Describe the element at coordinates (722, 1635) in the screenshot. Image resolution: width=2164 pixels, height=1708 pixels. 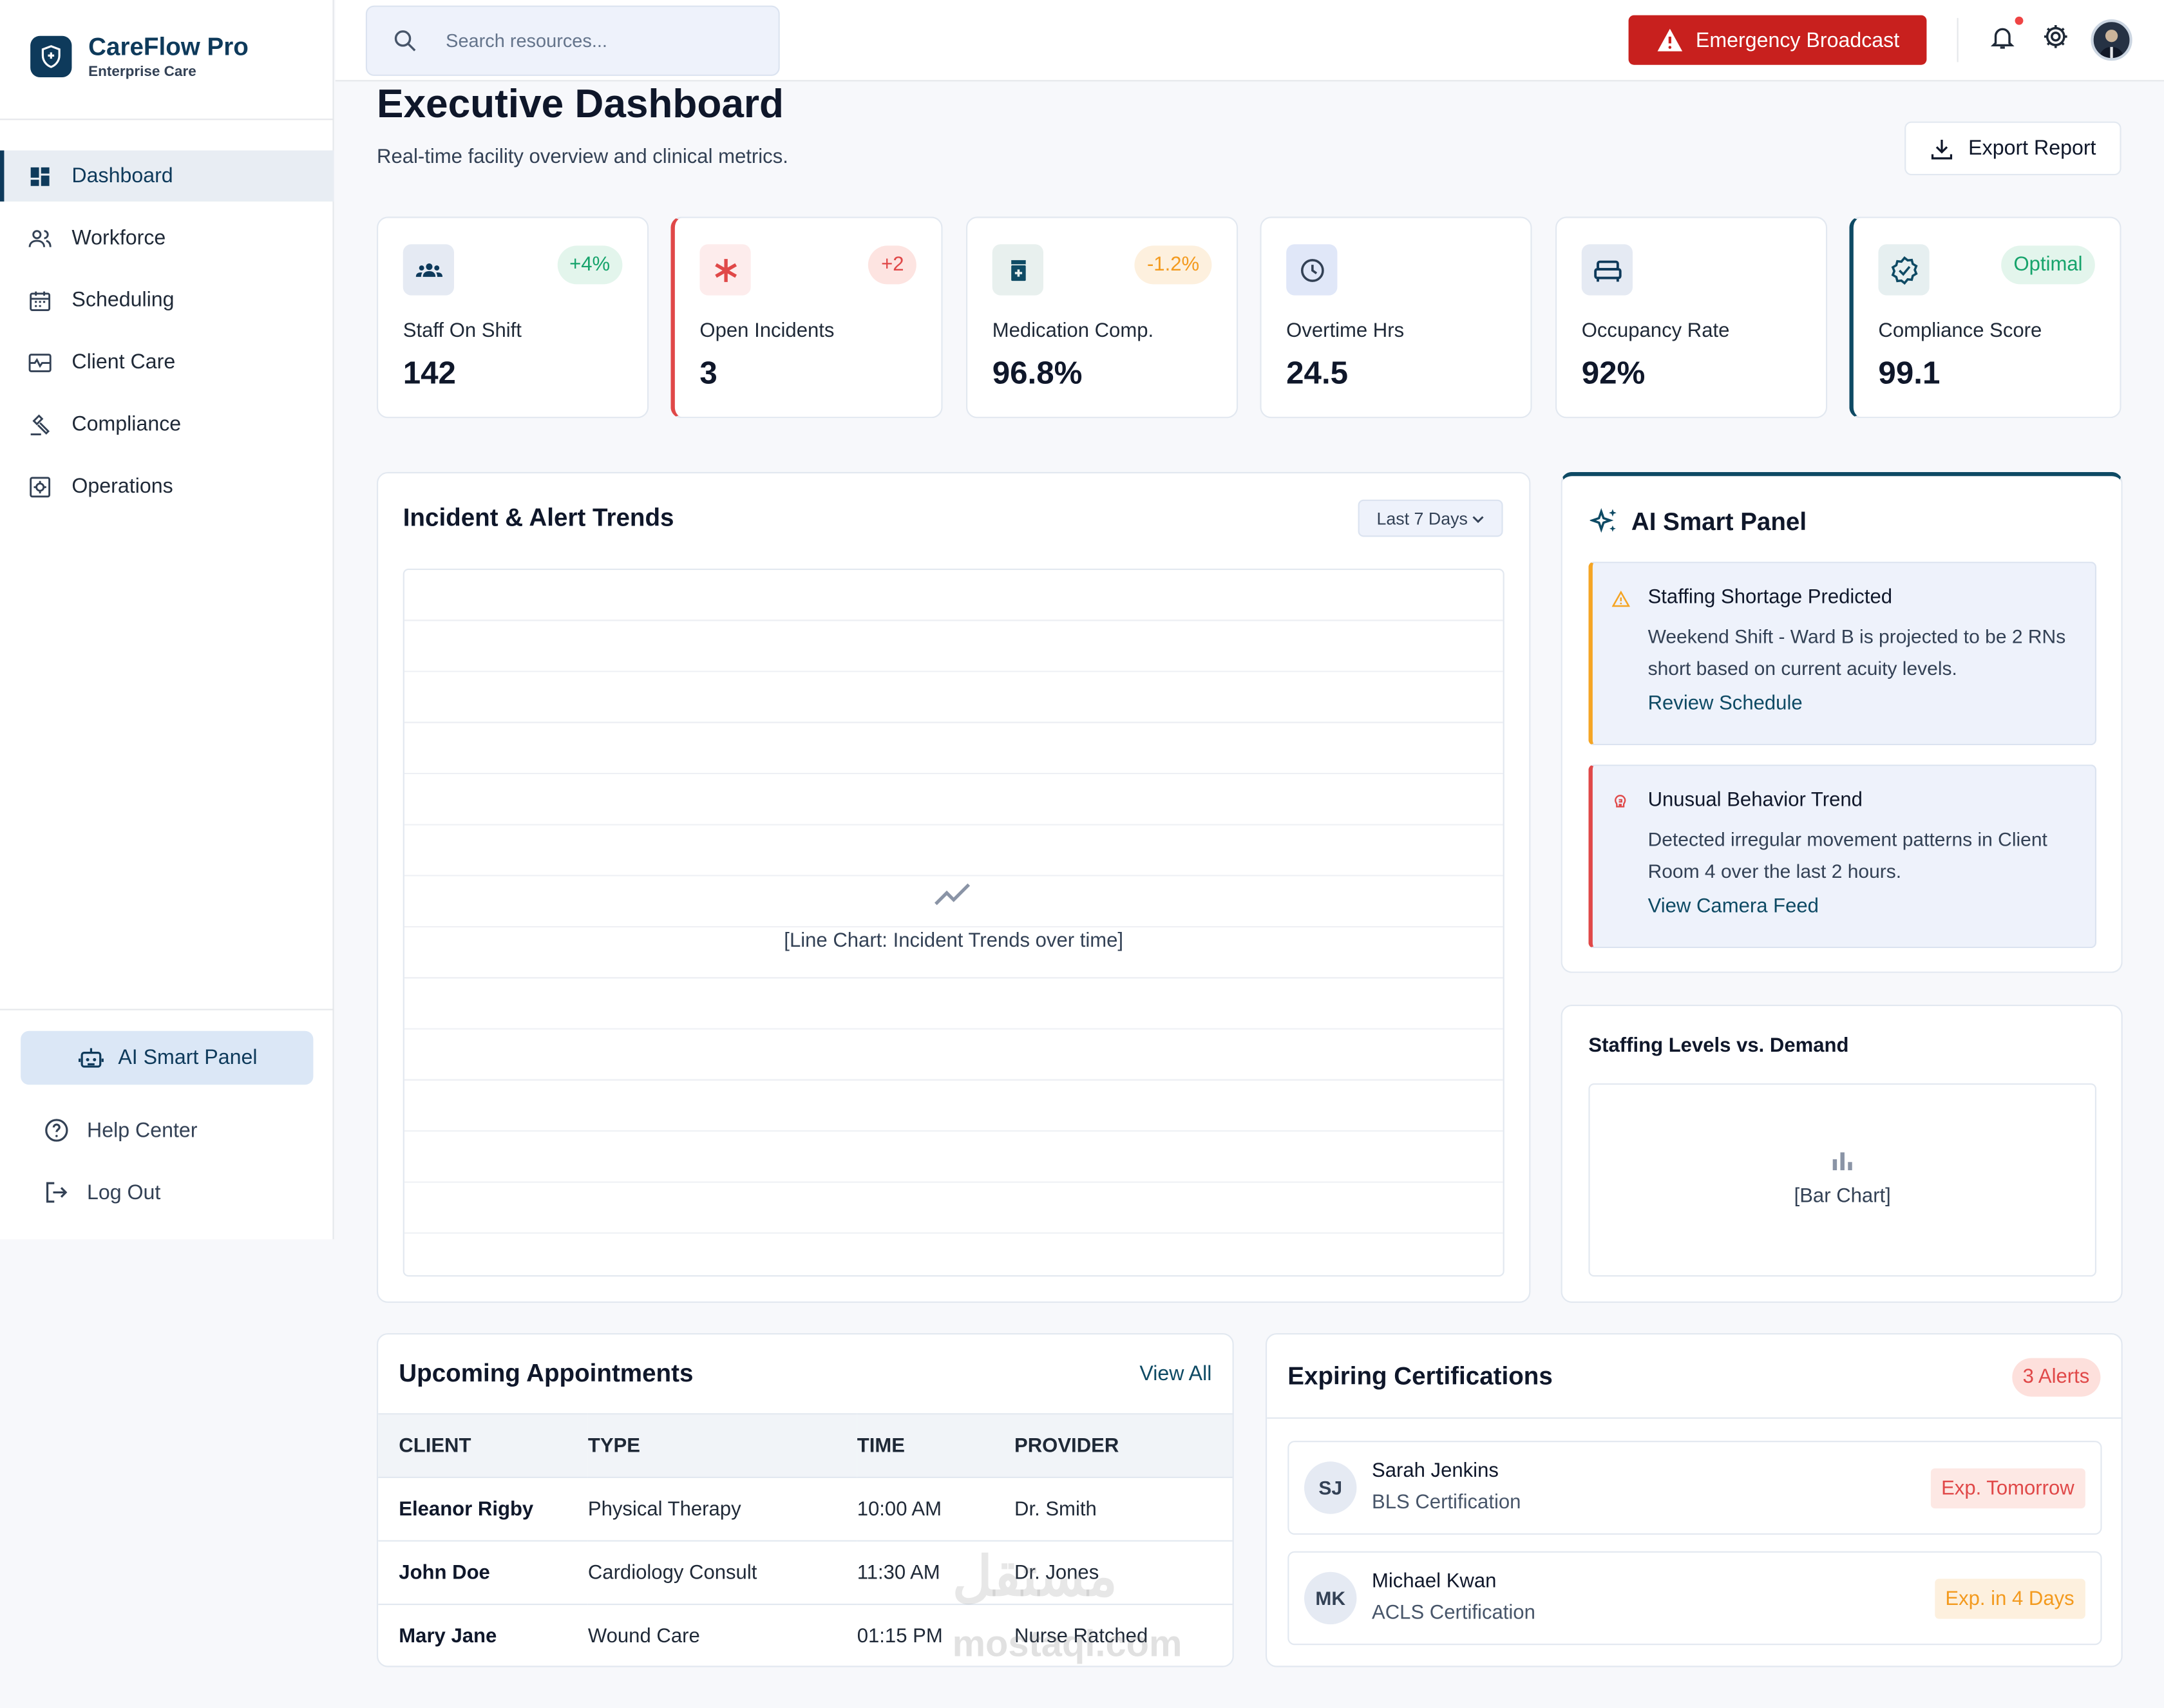
I see `type-cell: Wound Care` at that location.